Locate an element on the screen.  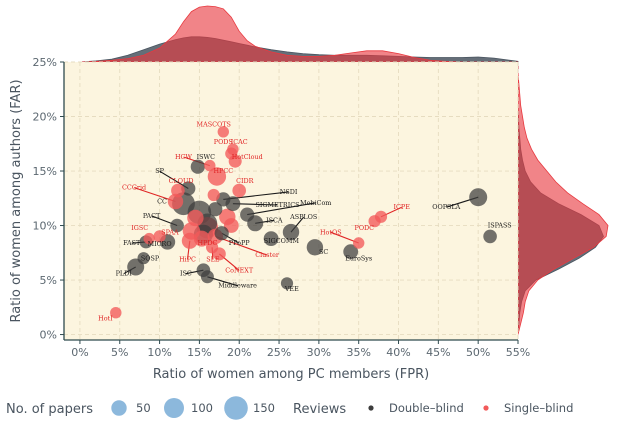
point-hipc is located at coordinates (189, 240).